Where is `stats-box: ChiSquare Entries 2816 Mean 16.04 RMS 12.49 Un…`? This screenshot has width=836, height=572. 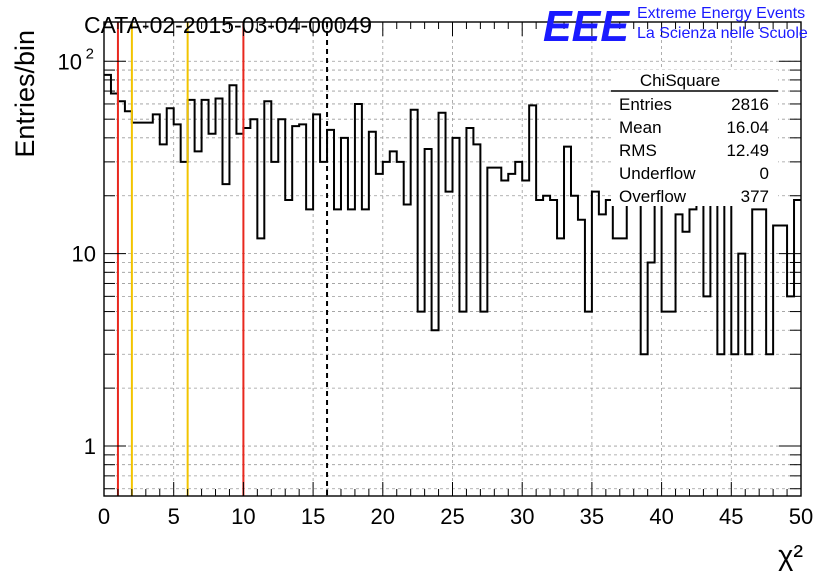
stats-box: ChiSquare Entries 2816 Mean 16.04 RMS 12.49 Un… is located at coordinates (694, 138).